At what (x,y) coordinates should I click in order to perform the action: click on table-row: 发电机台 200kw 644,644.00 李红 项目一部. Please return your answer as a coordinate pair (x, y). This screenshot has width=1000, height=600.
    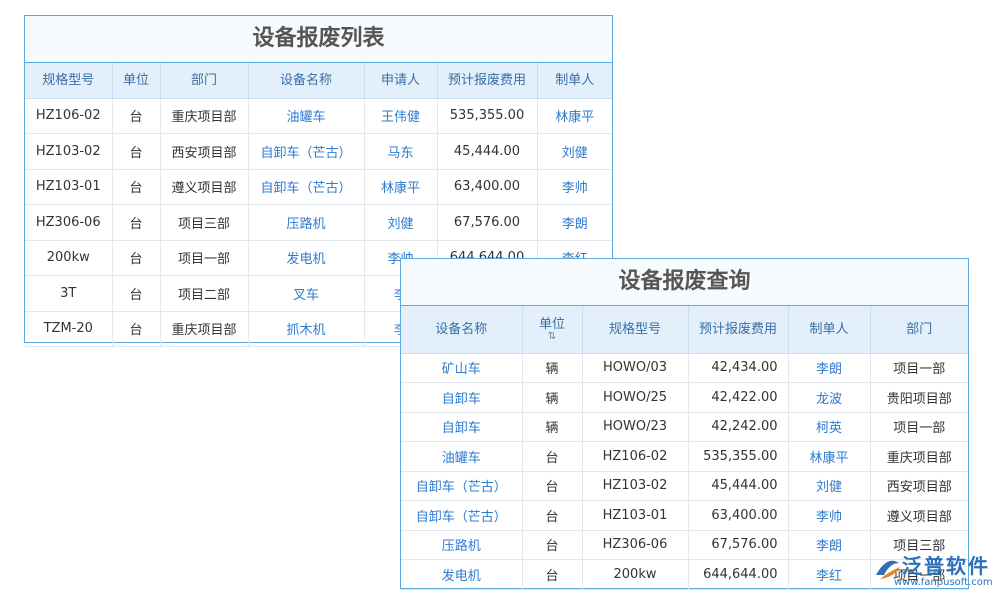
    Looking at the image, I should click on (684, 574).